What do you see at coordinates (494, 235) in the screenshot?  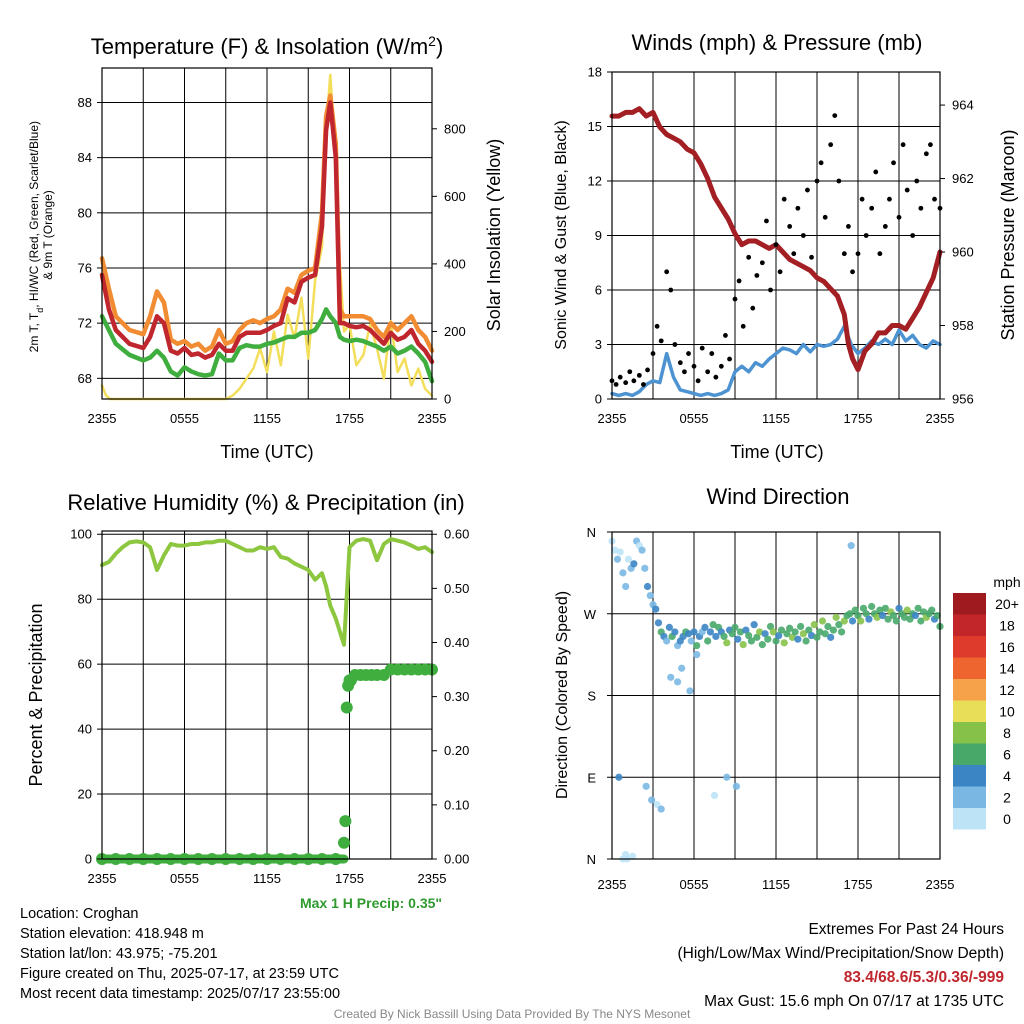 I see `temperature-ylabel-right: Solar Insolation (Yellow)` at bounding box center [494, 235].